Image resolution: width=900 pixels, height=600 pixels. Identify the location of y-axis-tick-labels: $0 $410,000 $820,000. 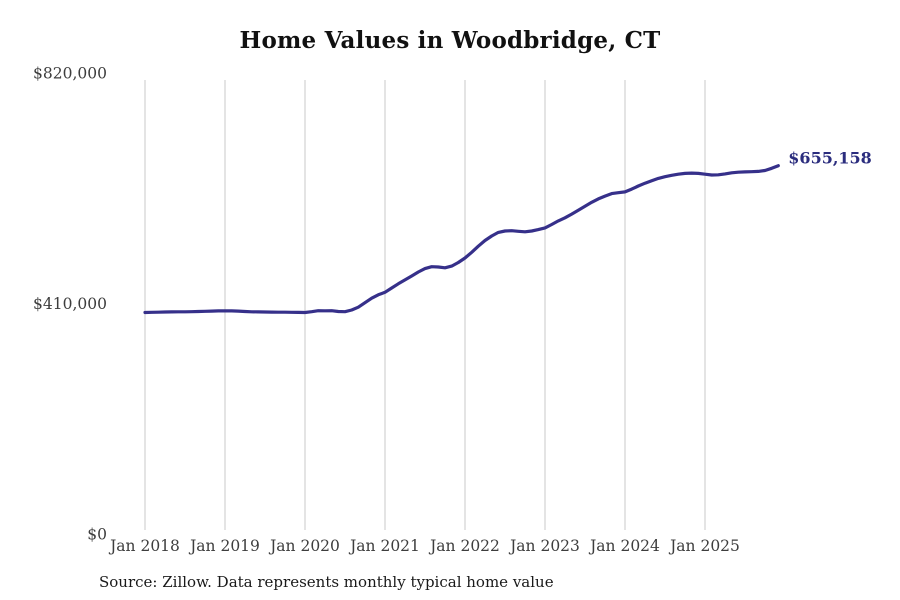
(70, 304).